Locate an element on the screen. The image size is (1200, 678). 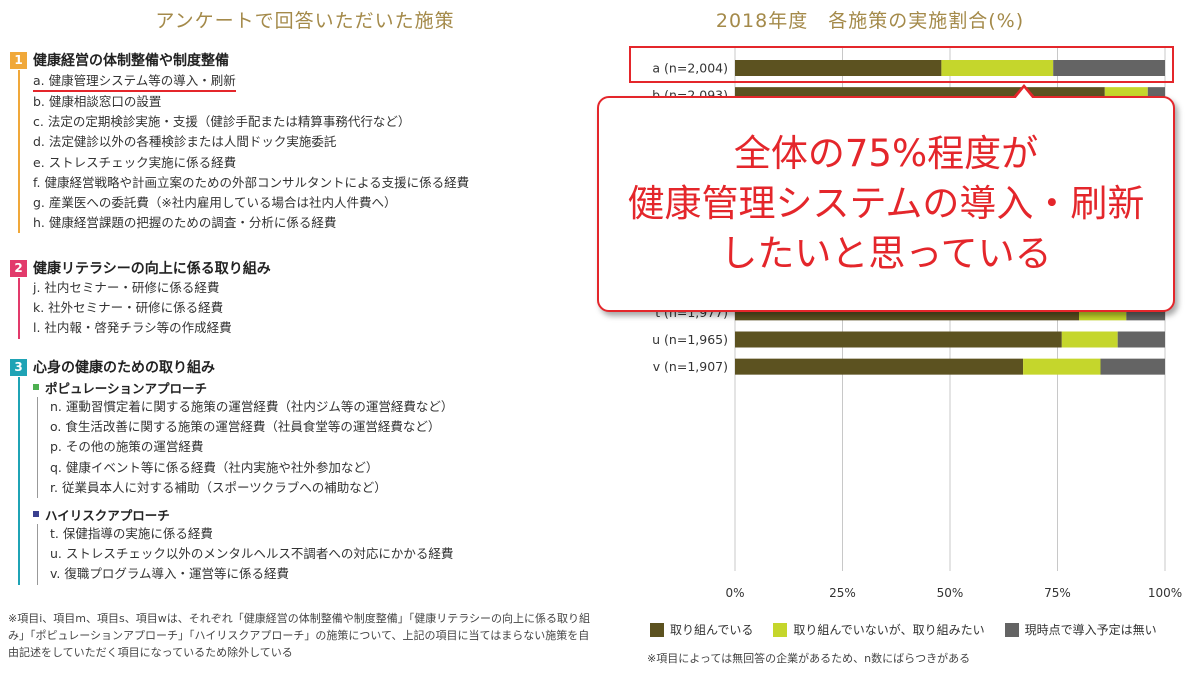
chart-legend: 取り組んでいる 取り組んでいないが、取り組みたい 現時点で導入予定は無い is located at coordinates (903, 629).